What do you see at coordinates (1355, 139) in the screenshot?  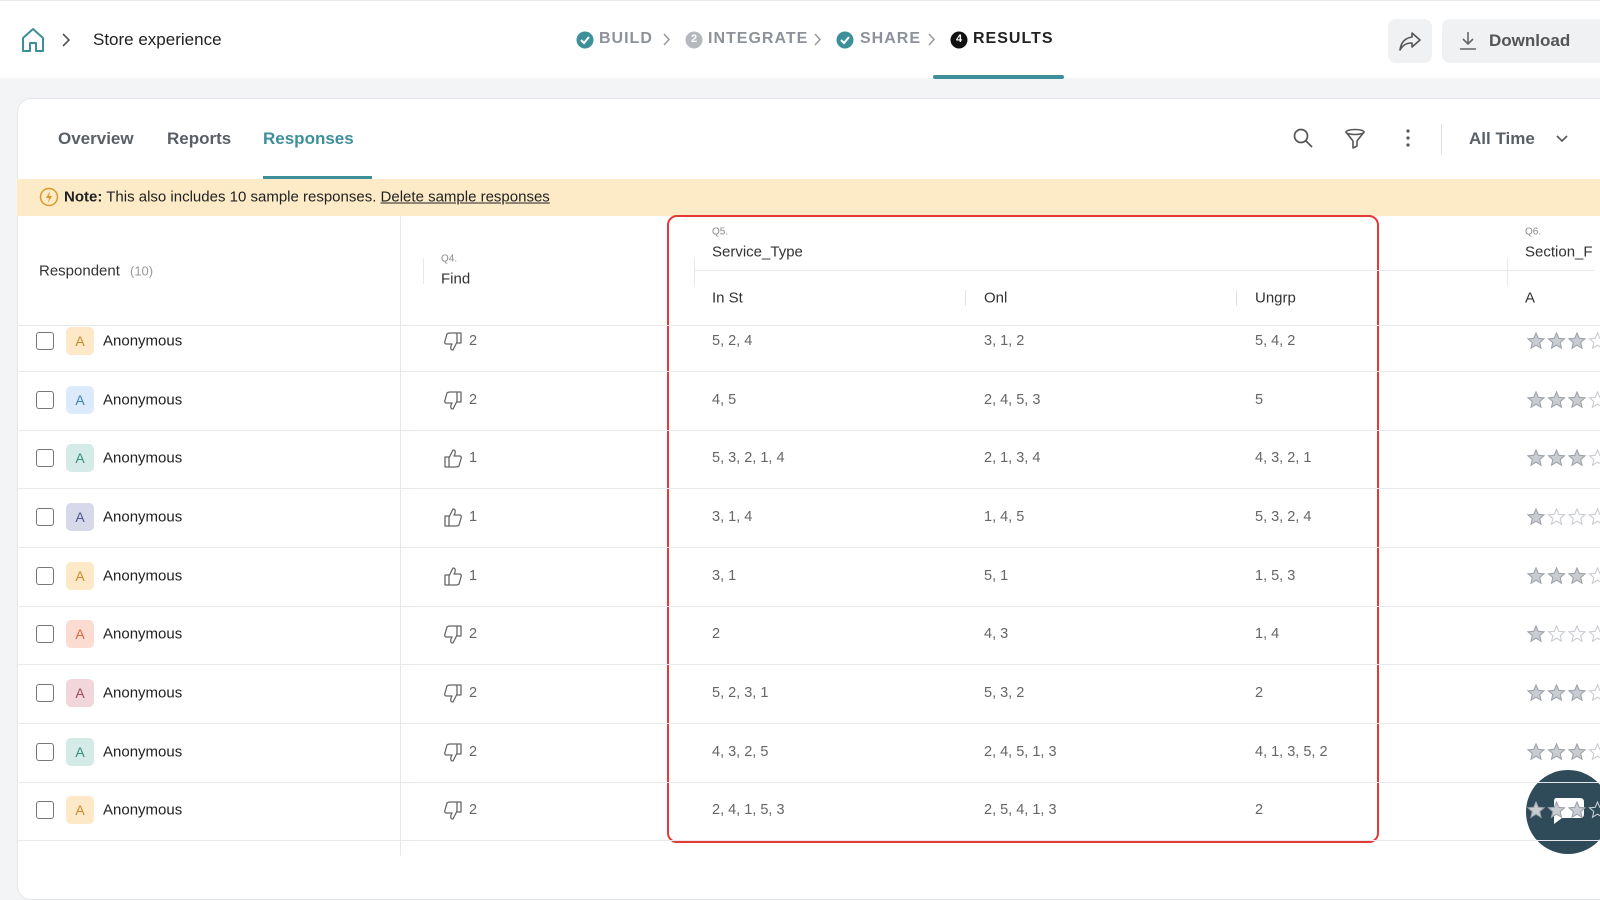 I see `filter-icon` at bounding box center [1355, 139].